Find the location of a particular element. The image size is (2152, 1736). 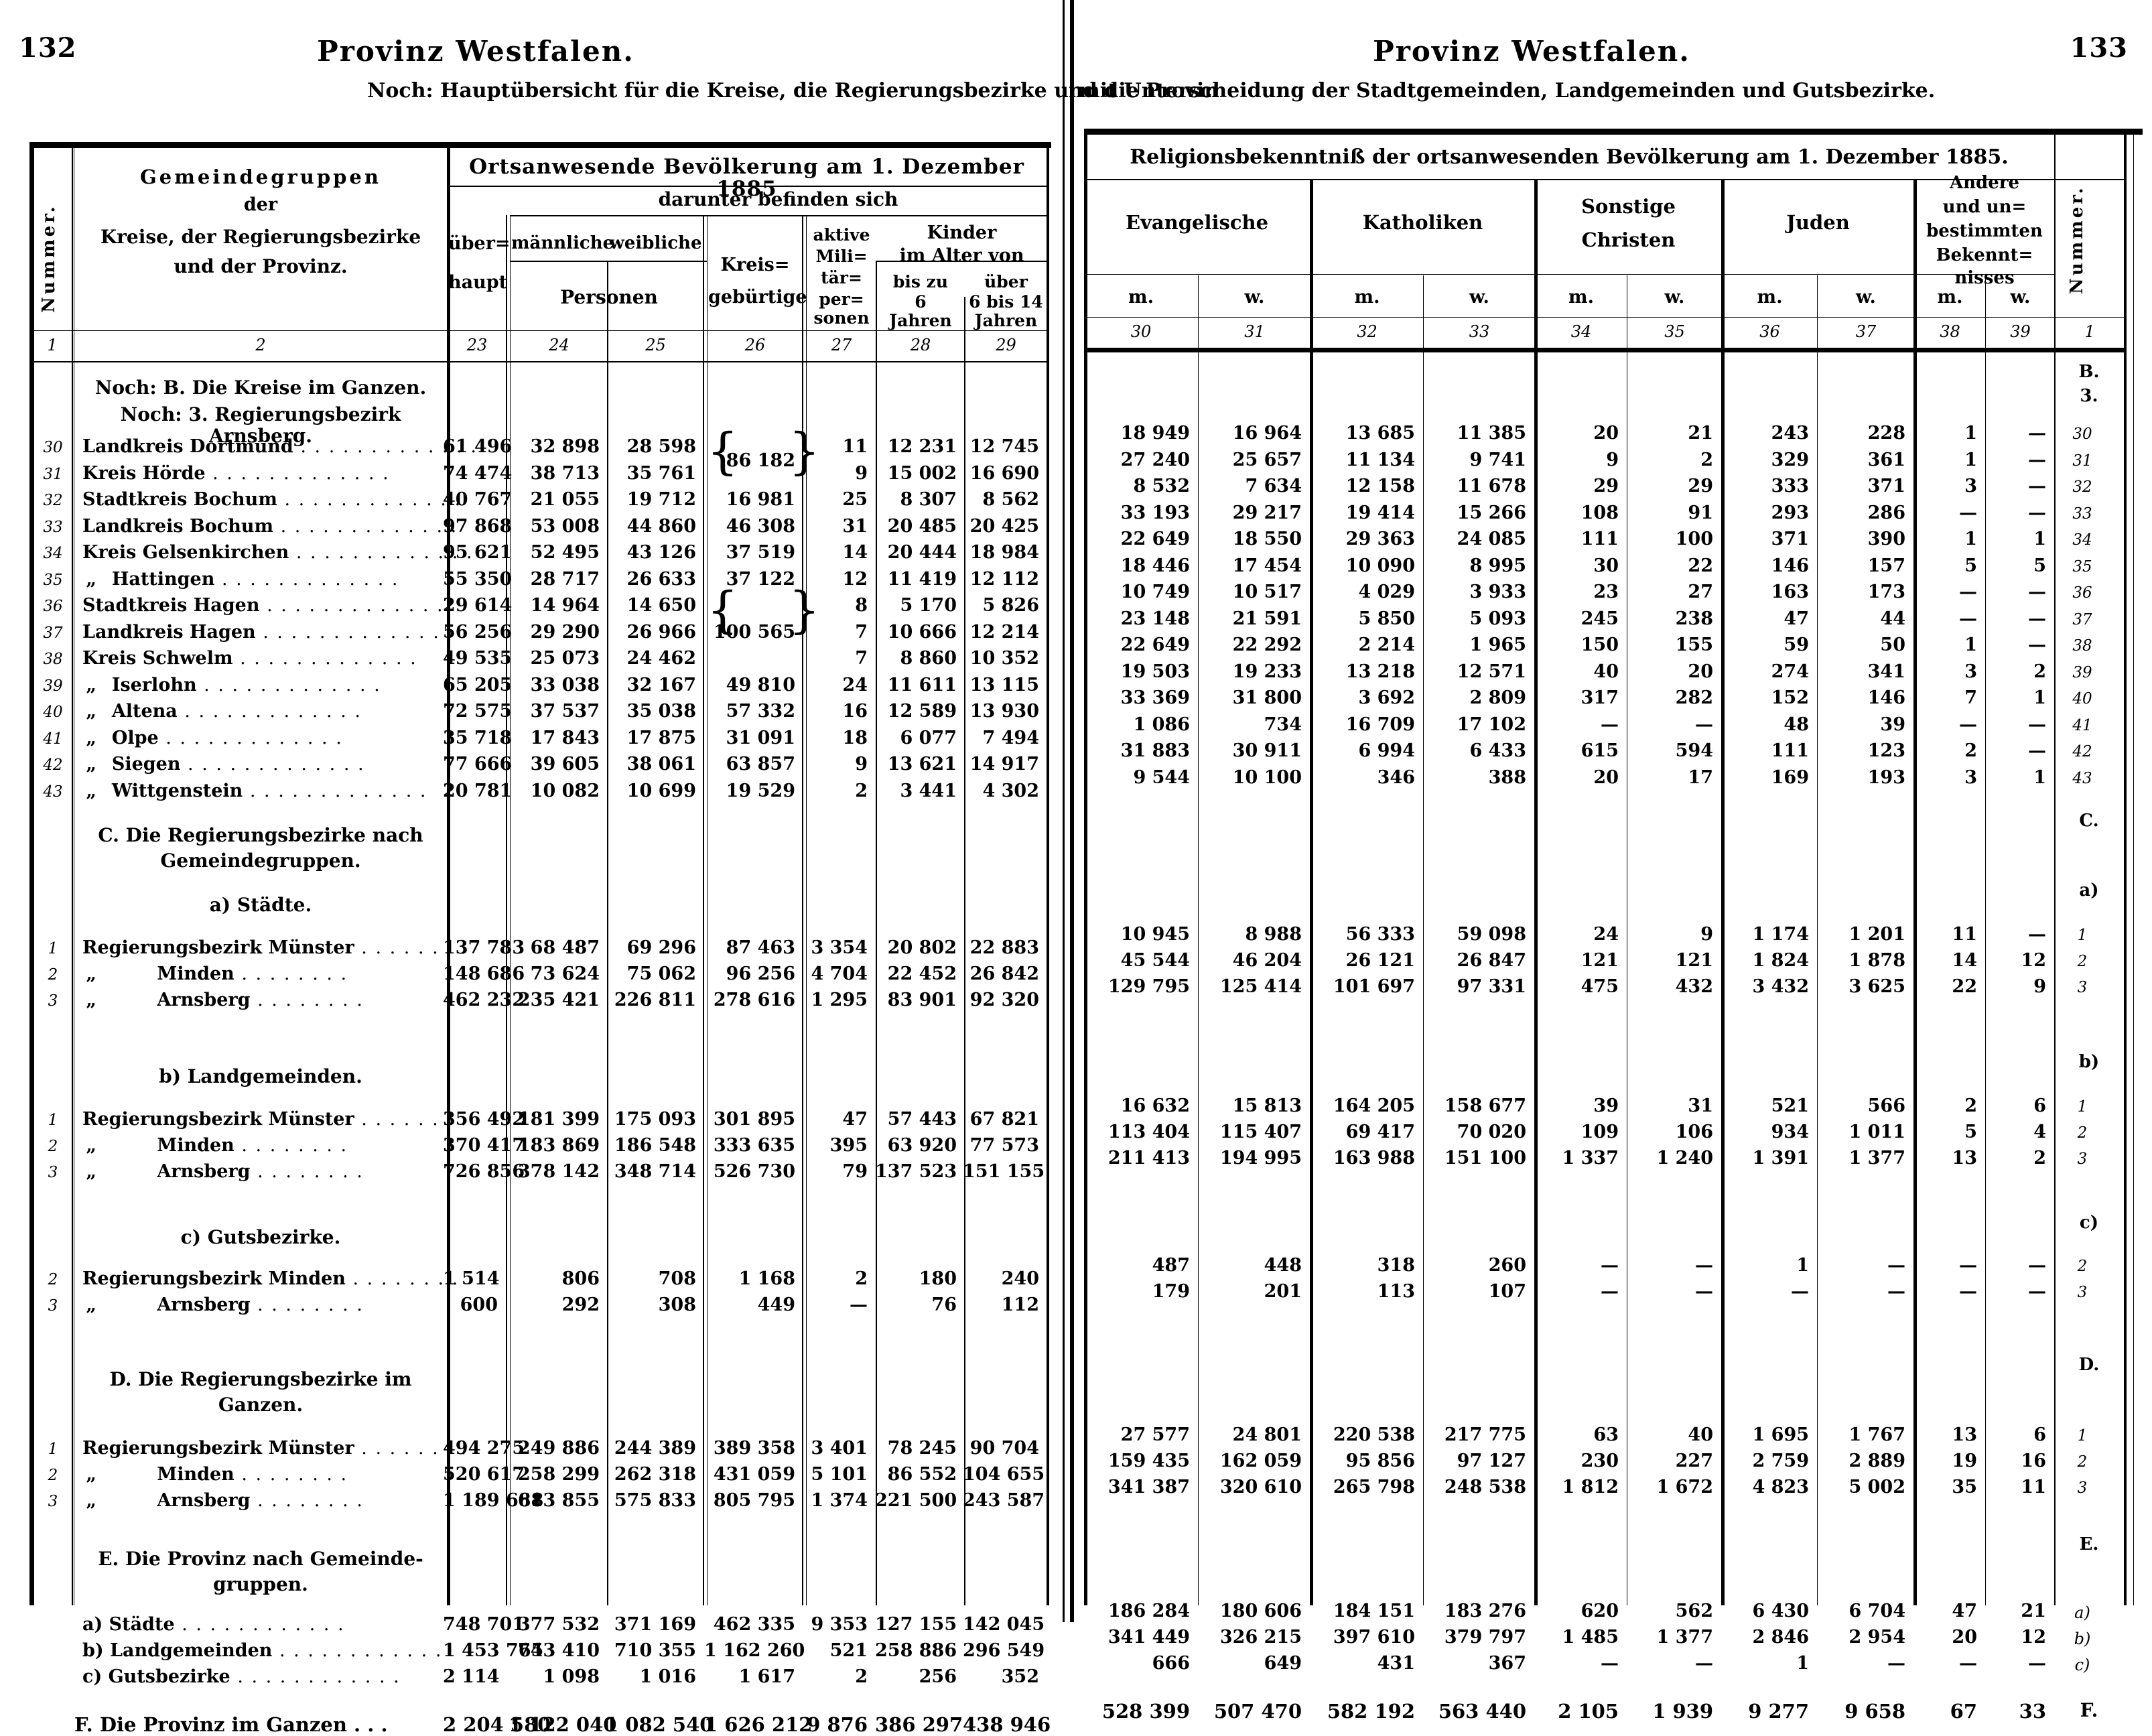

header-m-32: m. is located at coordinates (1367, 297).